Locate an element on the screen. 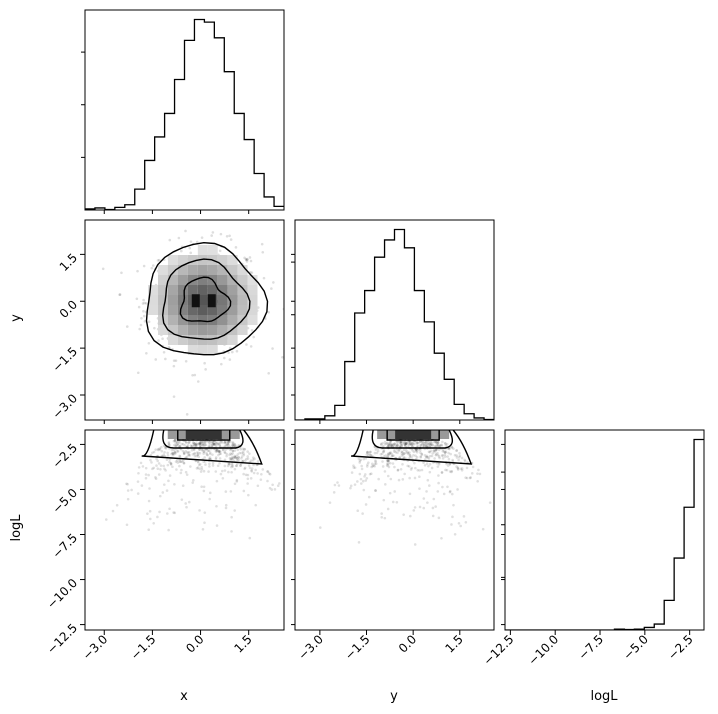 The height and width of the screenshot is (714, 718). logL-axis-label-left: logL is located at coordinates (16, 528).